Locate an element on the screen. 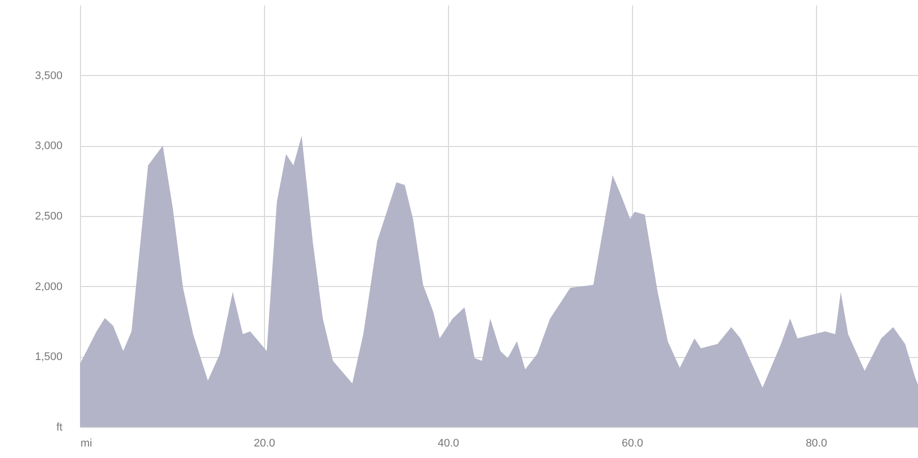  y-tick-label: 1,500 is located at coordinates (48, 357).